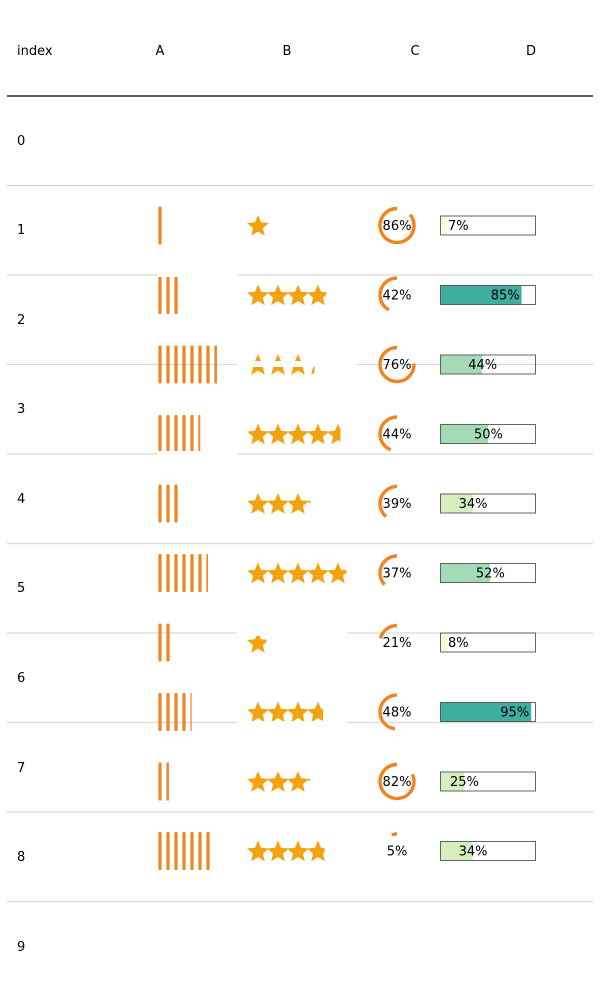  Describe the element at coordinates (21, 947) in the screenshot. I see `index-label: 9` at that location.